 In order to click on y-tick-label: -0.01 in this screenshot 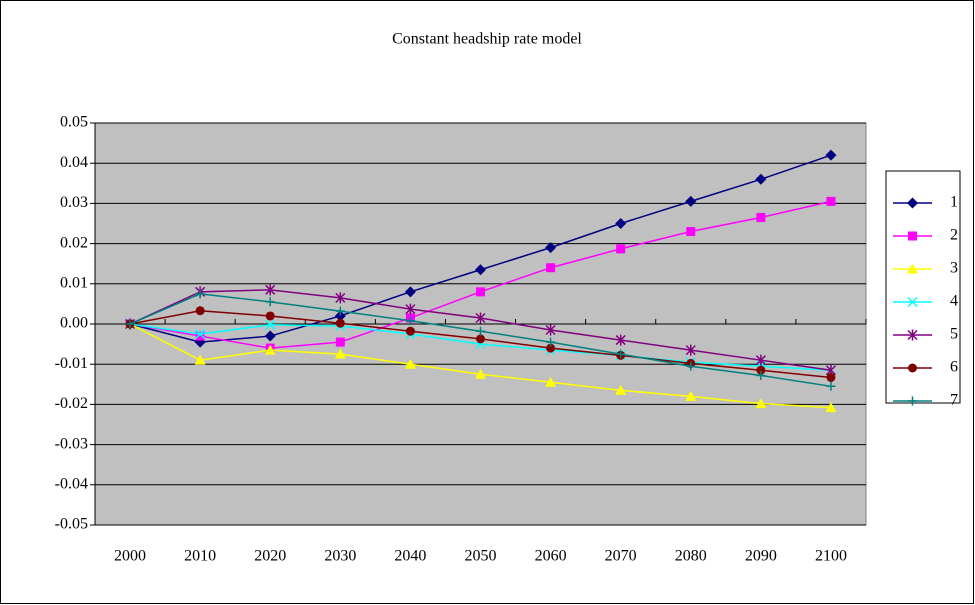, I will do `click(71, 363)`.